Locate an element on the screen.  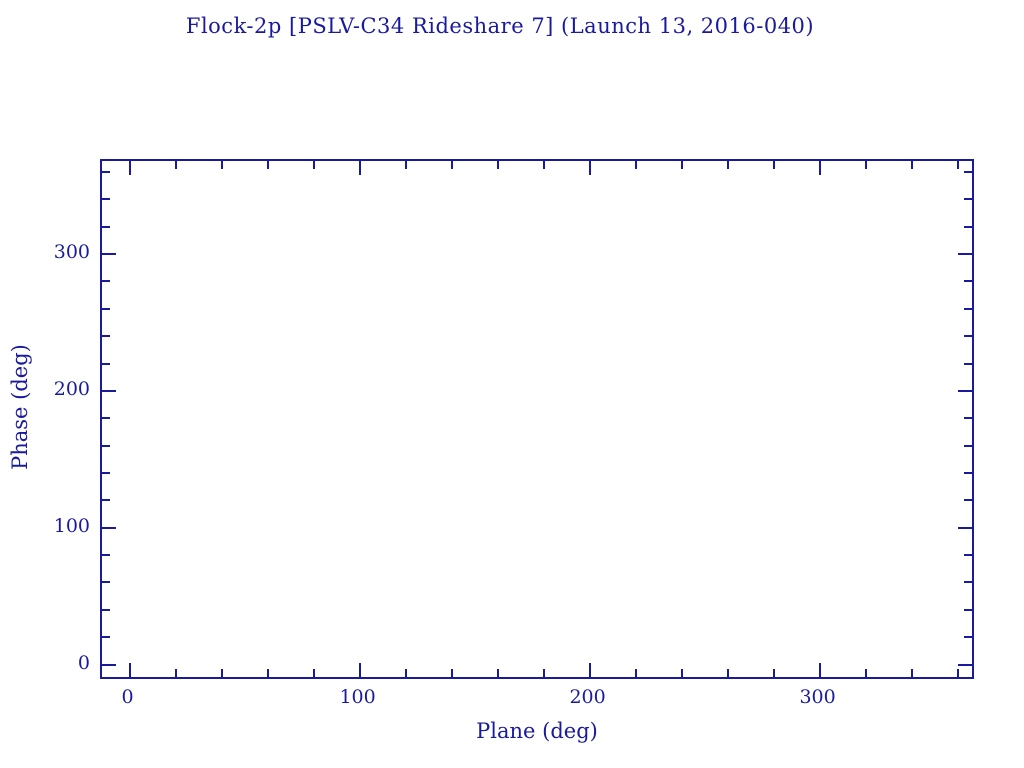
y-axis-tick-label: 300 is located at coordinates (71, 252).